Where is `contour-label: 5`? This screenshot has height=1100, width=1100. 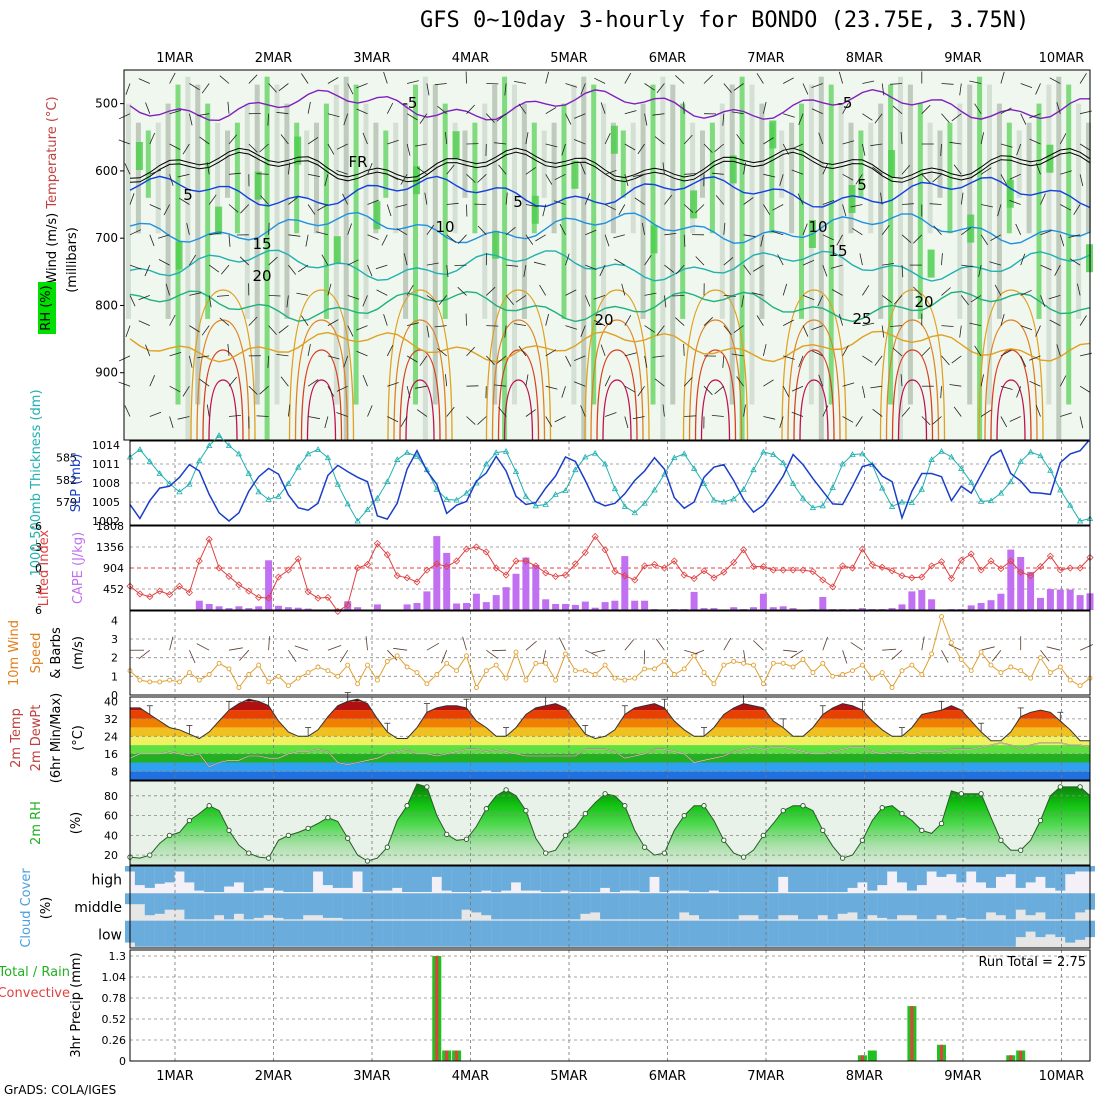 contour-label: 5 is located at coordinates (862, 185).